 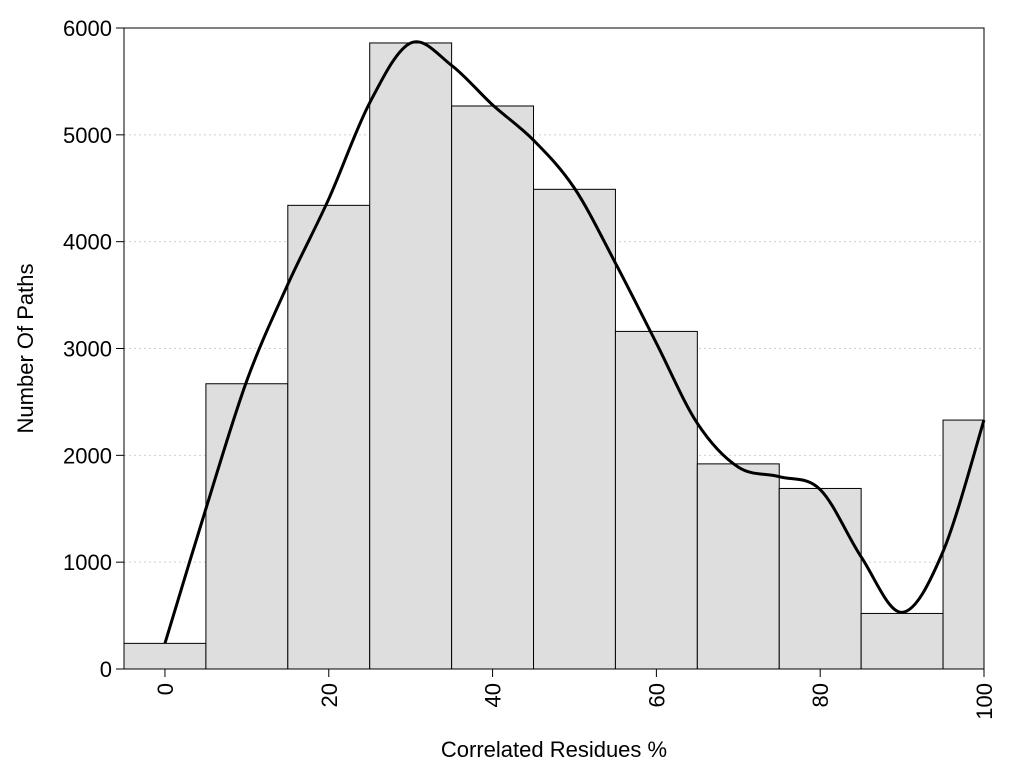 I want to click on x-tick-label-80: 80, so click(x=820, y=695).